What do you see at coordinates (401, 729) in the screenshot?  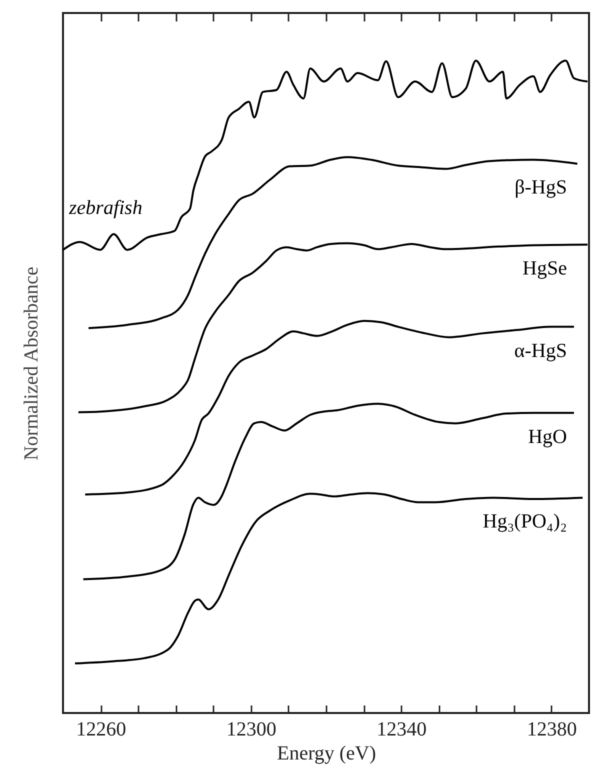 I see `x-tick-label: 12340` at bounding box center [401, 729].